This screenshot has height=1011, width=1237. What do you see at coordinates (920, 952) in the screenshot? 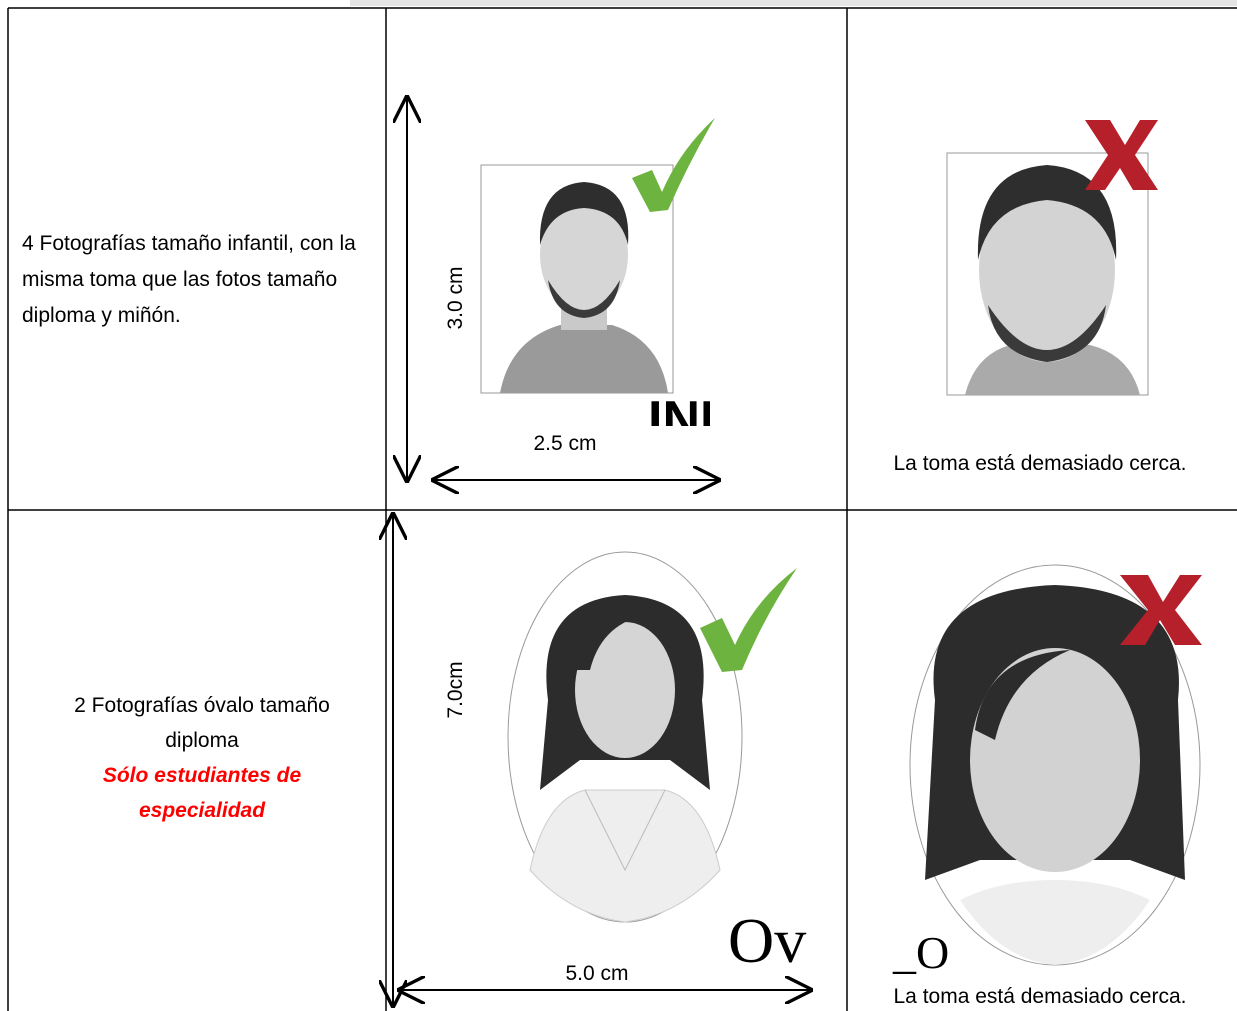
I see `watermark: _O` at bounding box center [920, 952].